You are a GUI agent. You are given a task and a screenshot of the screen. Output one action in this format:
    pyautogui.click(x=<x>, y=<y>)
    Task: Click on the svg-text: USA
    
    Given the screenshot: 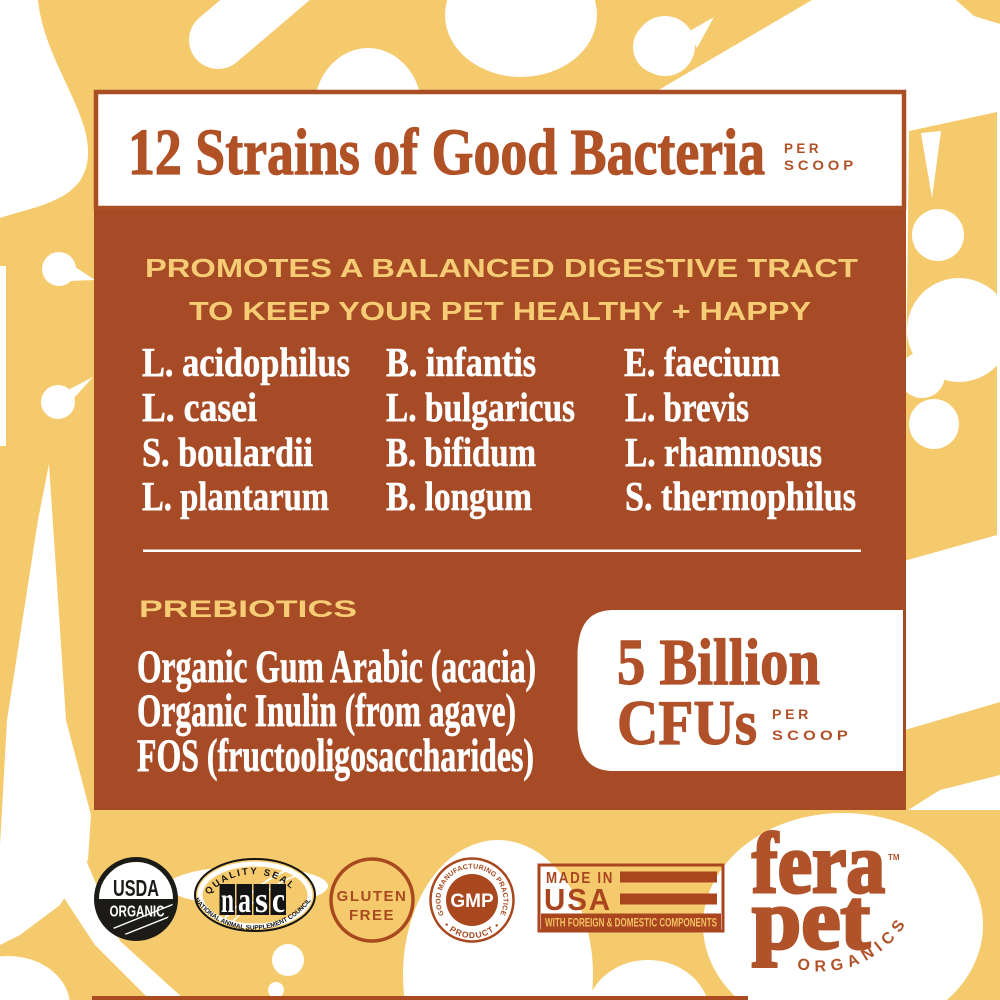 What is the action you would take?
    pyautogui.click(x=578, y=899)
    